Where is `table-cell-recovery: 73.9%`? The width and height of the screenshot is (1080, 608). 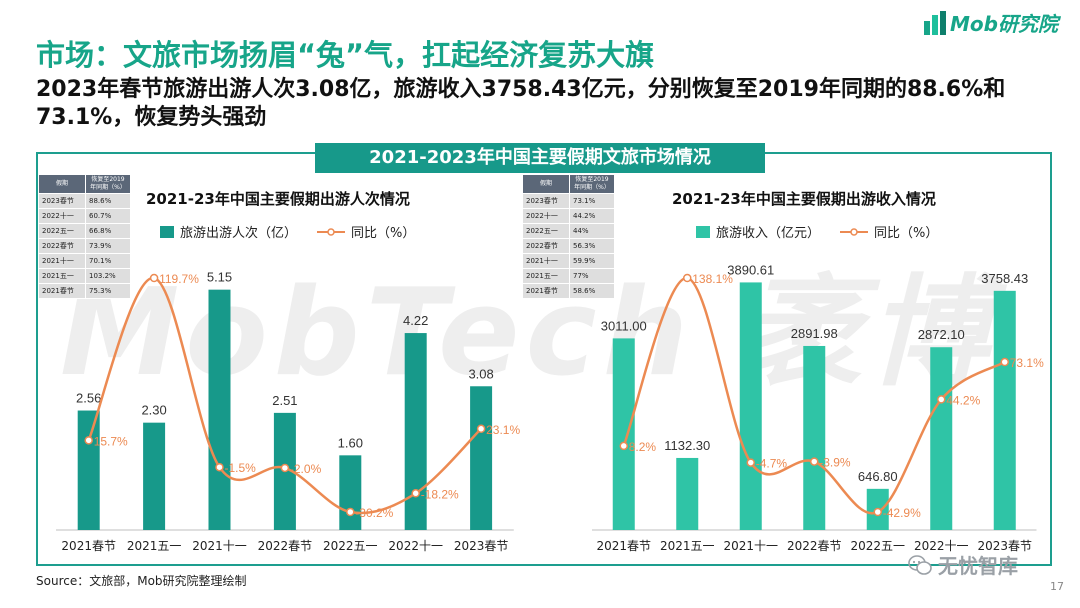
table-cell-recovery: 73.9% is located at coordinates (108, 246).